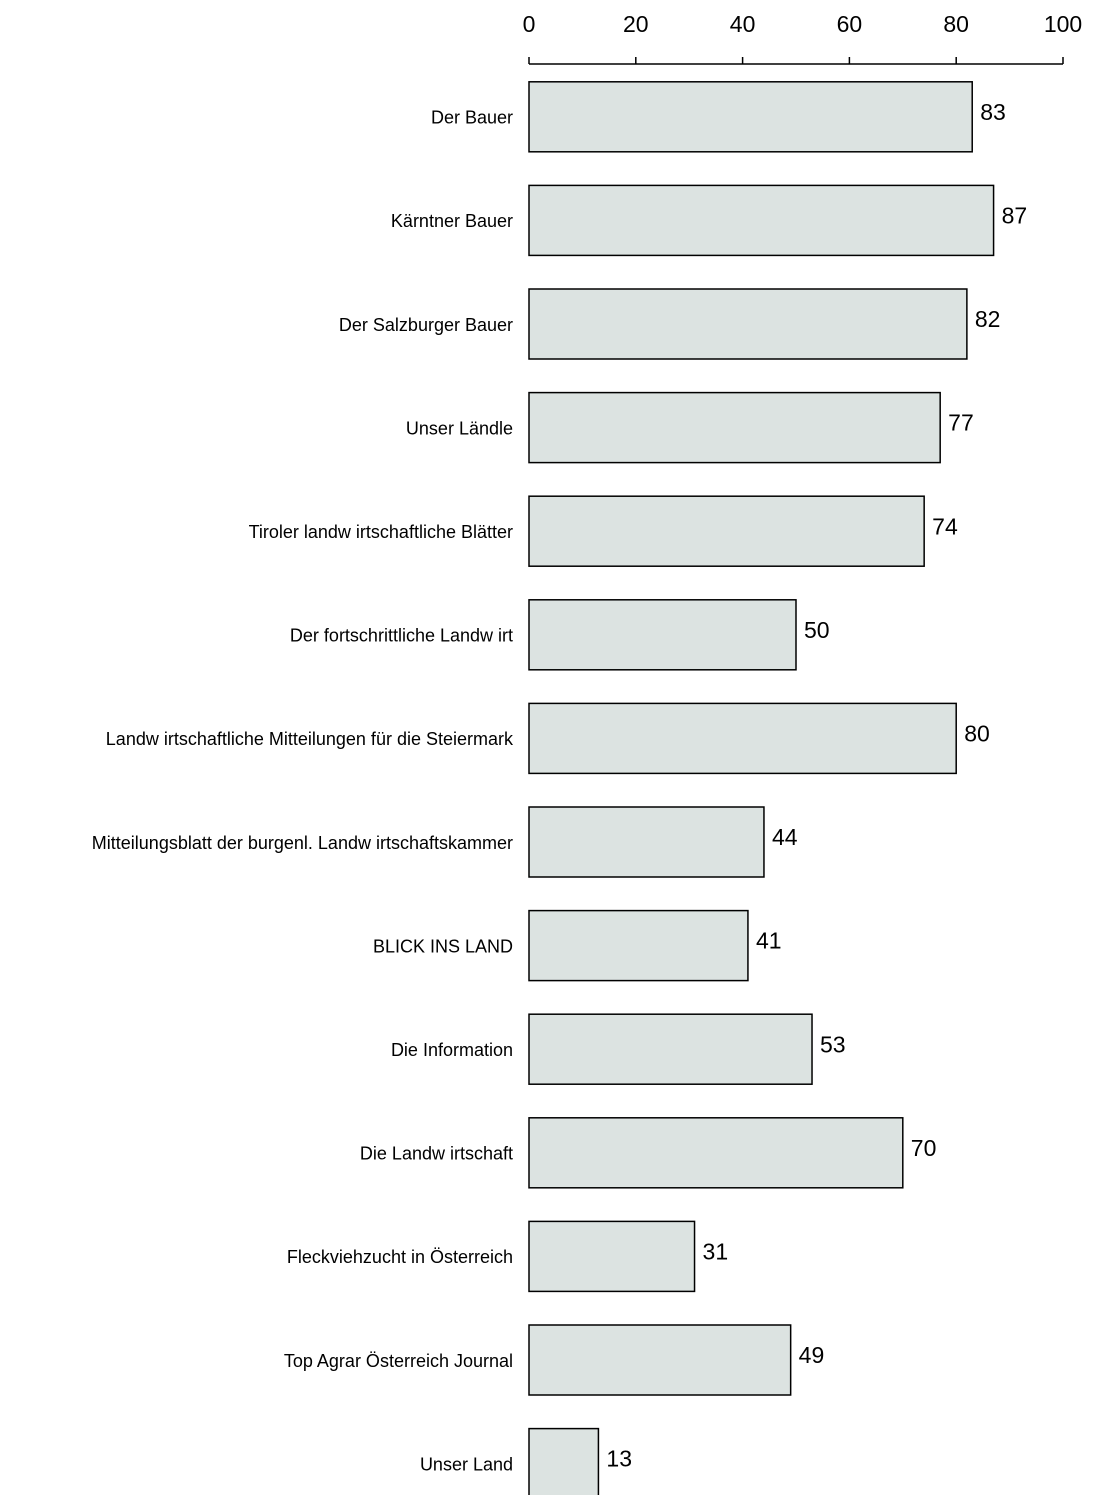 The image size is (1097, 1495). Describe the element at coordinates (1015, 215) in the screenshot. I see `value-label: 87` at that location.